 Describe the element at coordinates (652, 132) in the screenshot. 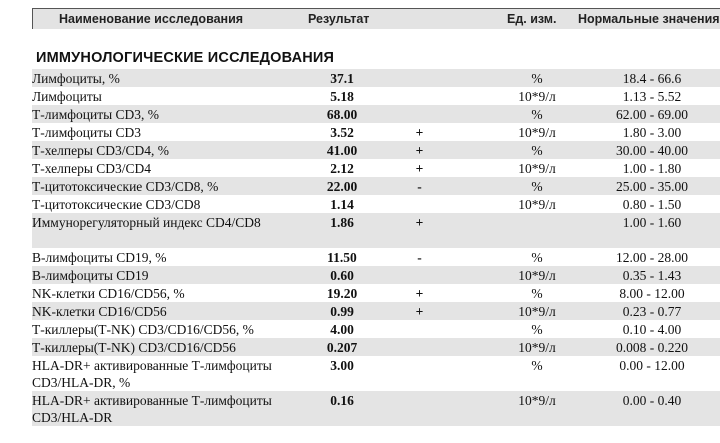

I see `row-norm: 1.80 - 3.00` at that location.